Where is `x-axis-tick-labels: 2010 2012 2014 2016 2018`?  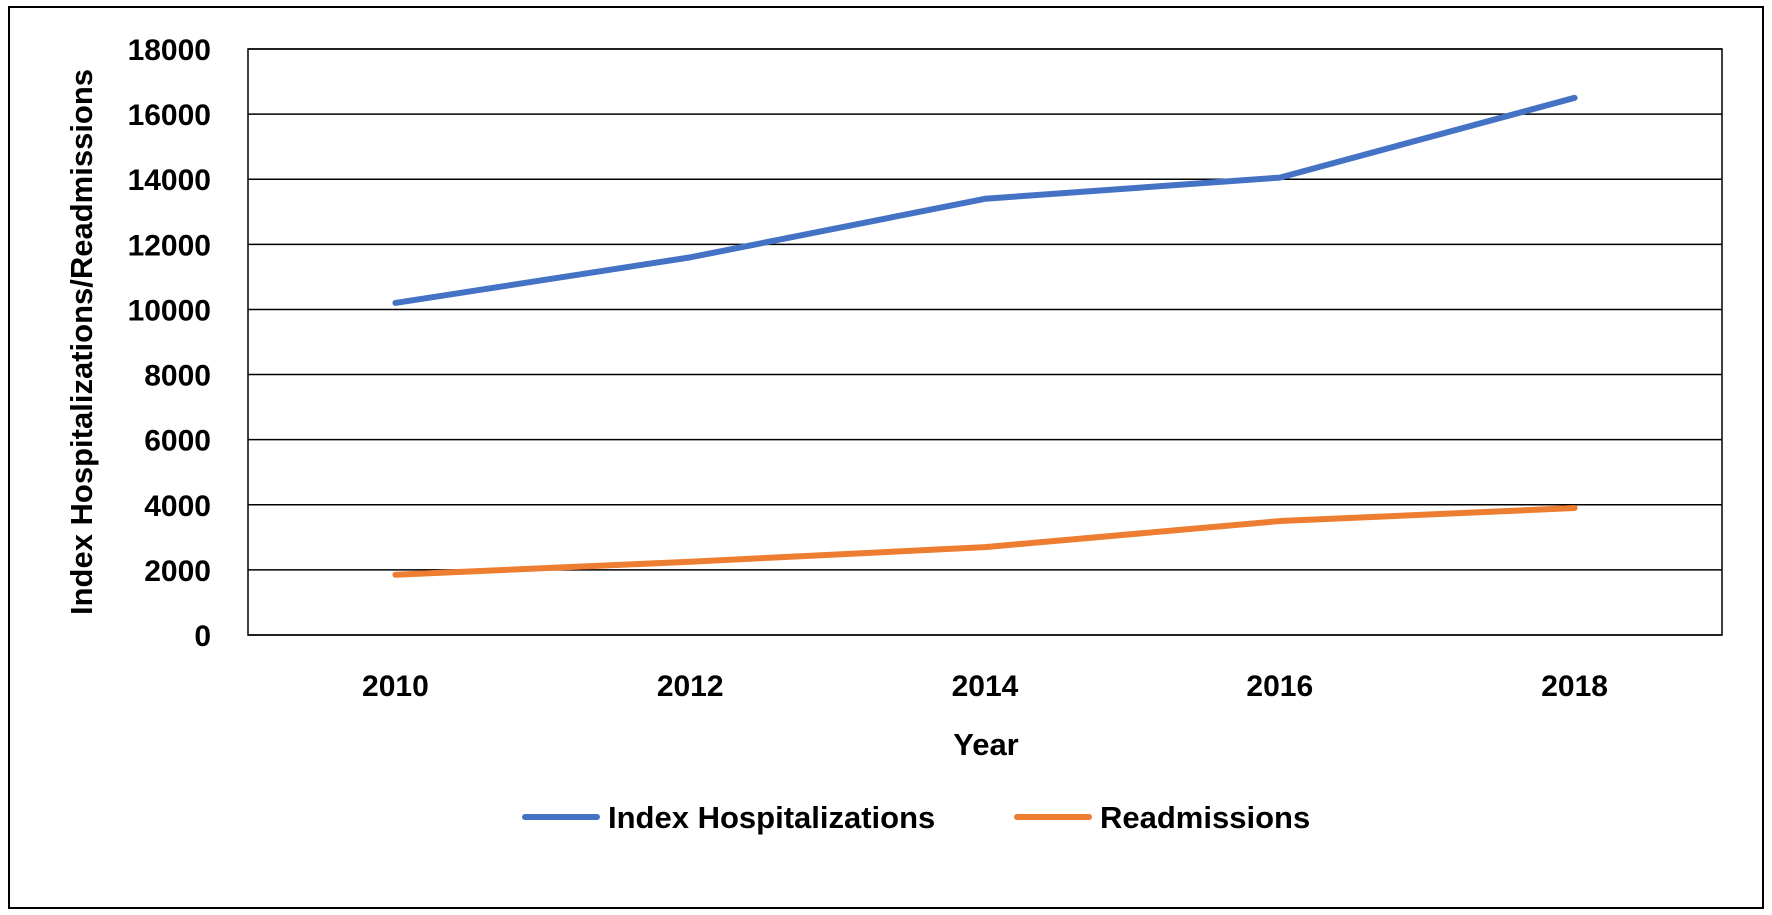
x-axis-tick-labels: 2010 2012 2014 2016 2018 is located at coordinates (985, 686).